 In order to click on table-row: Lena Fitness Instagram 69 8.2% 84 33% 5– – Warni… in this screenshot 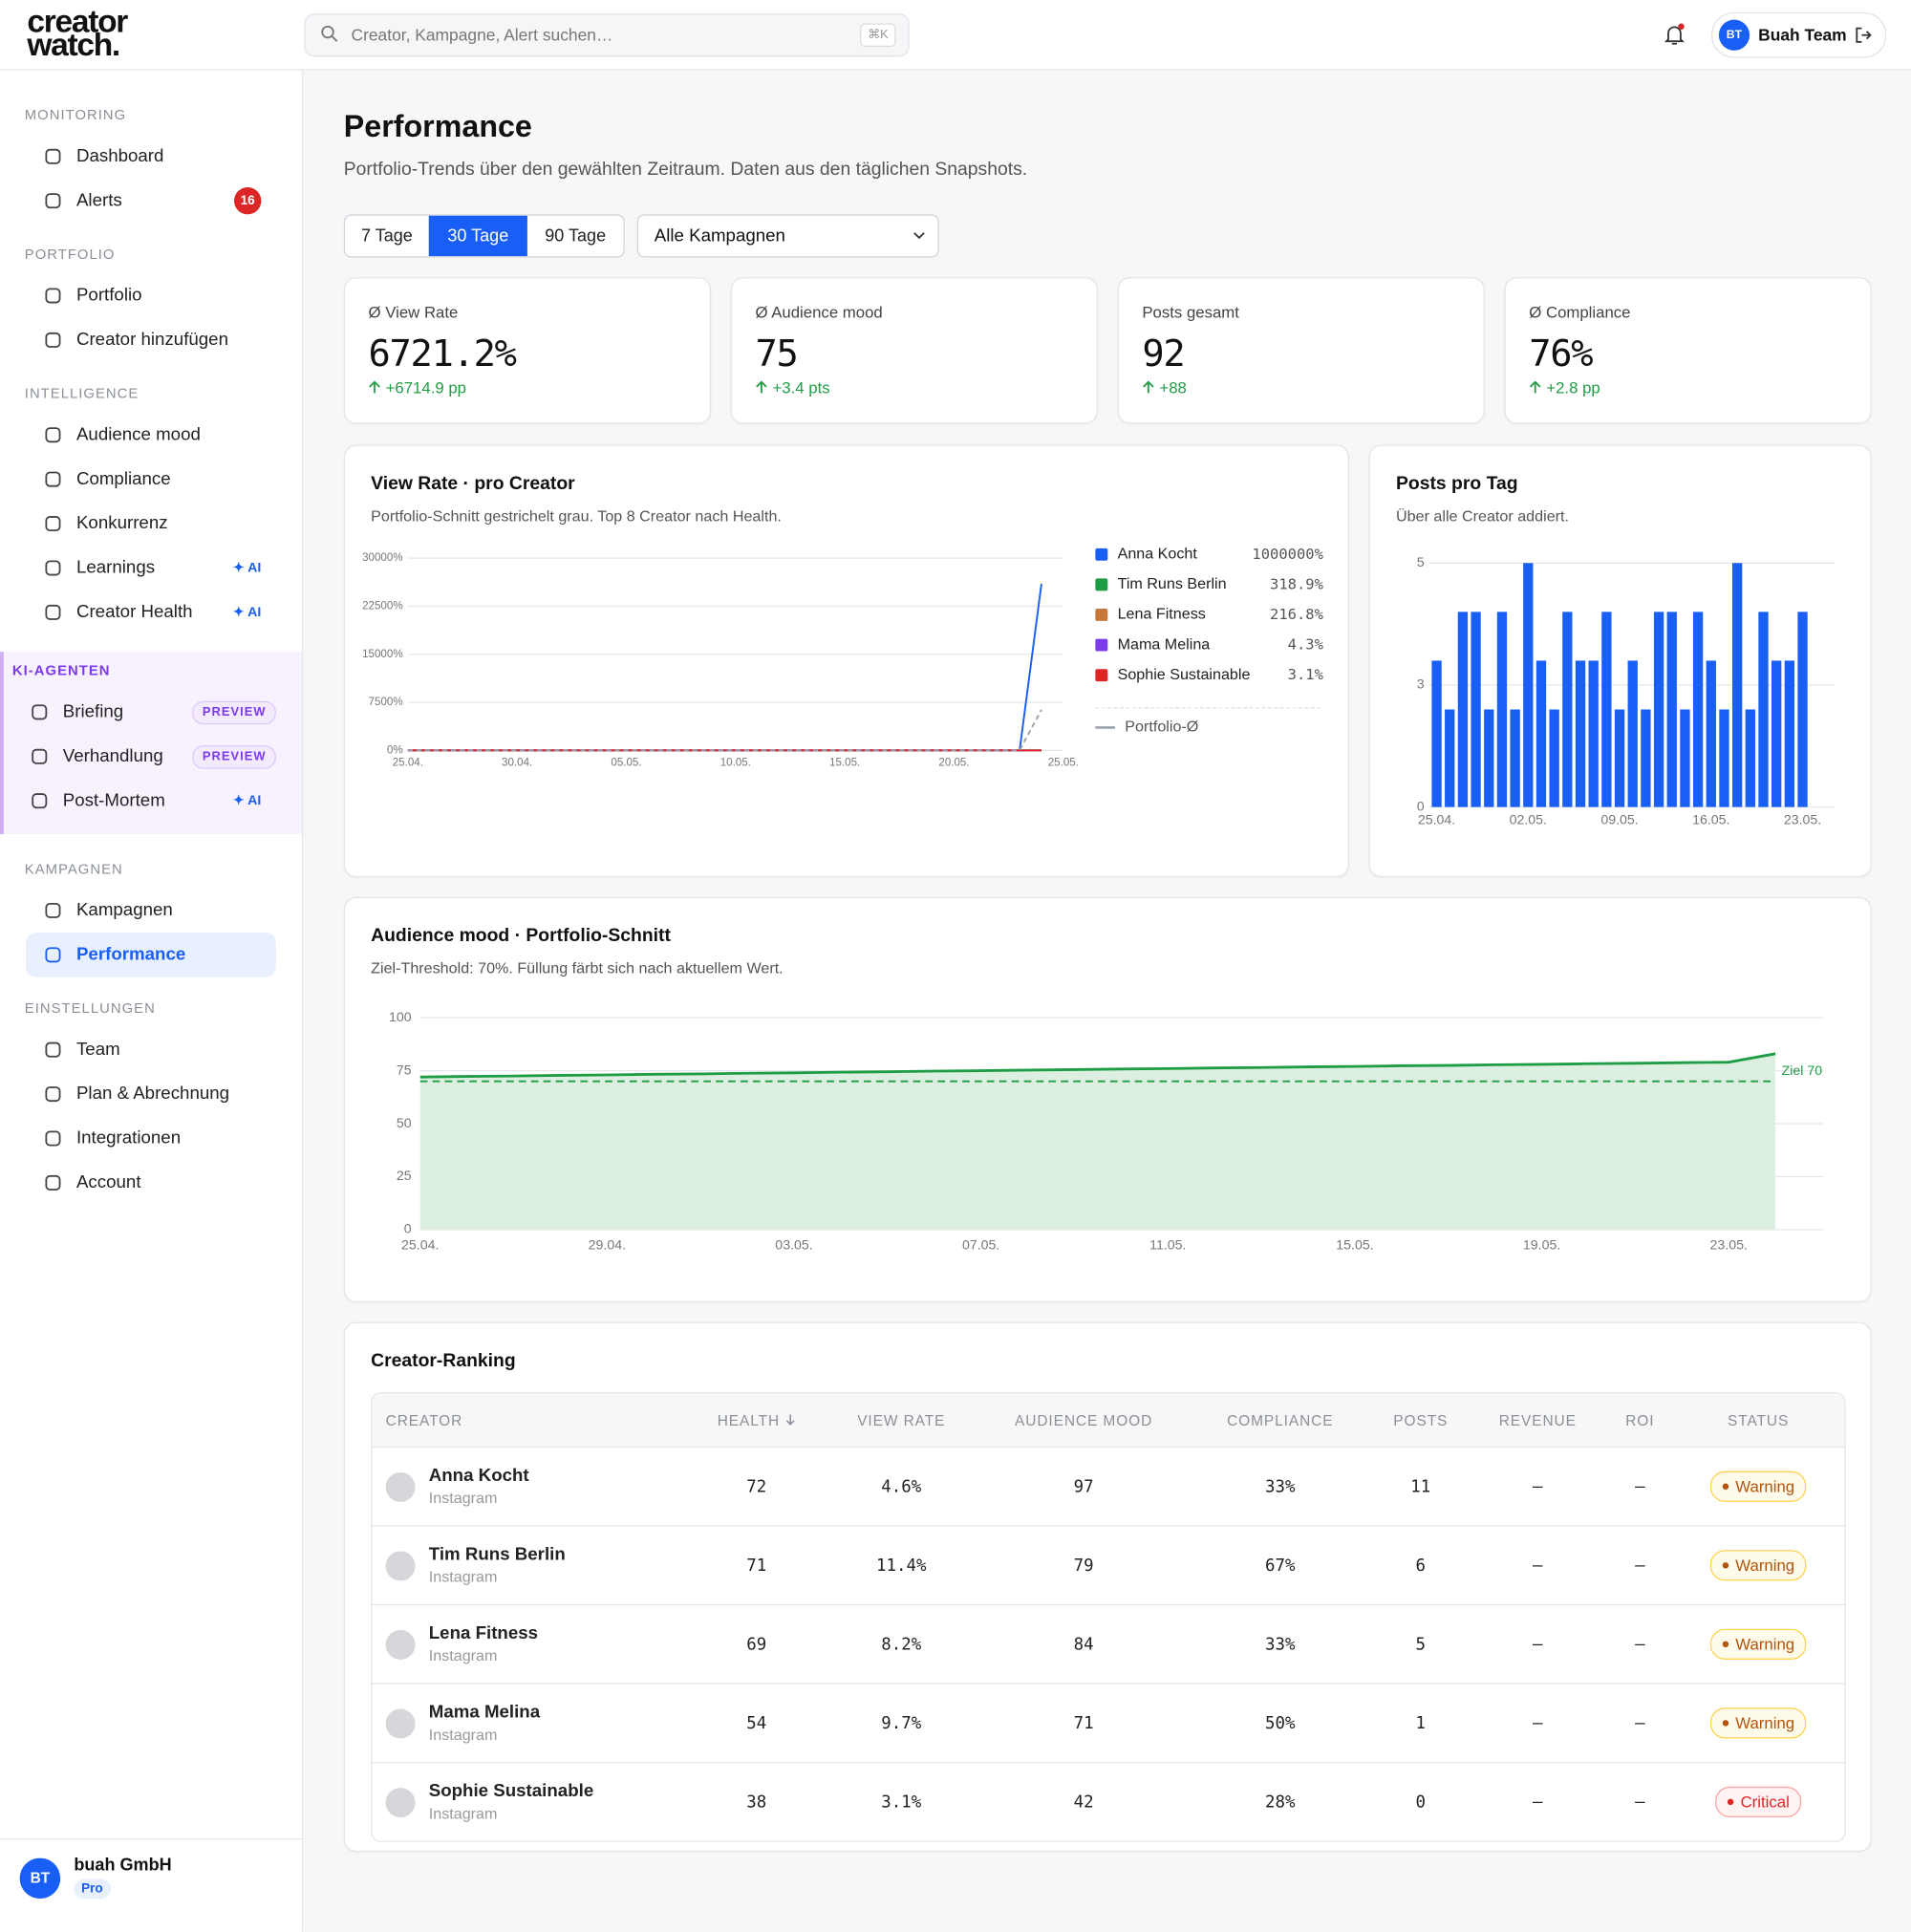, I will do `click(1108, 1643)`.